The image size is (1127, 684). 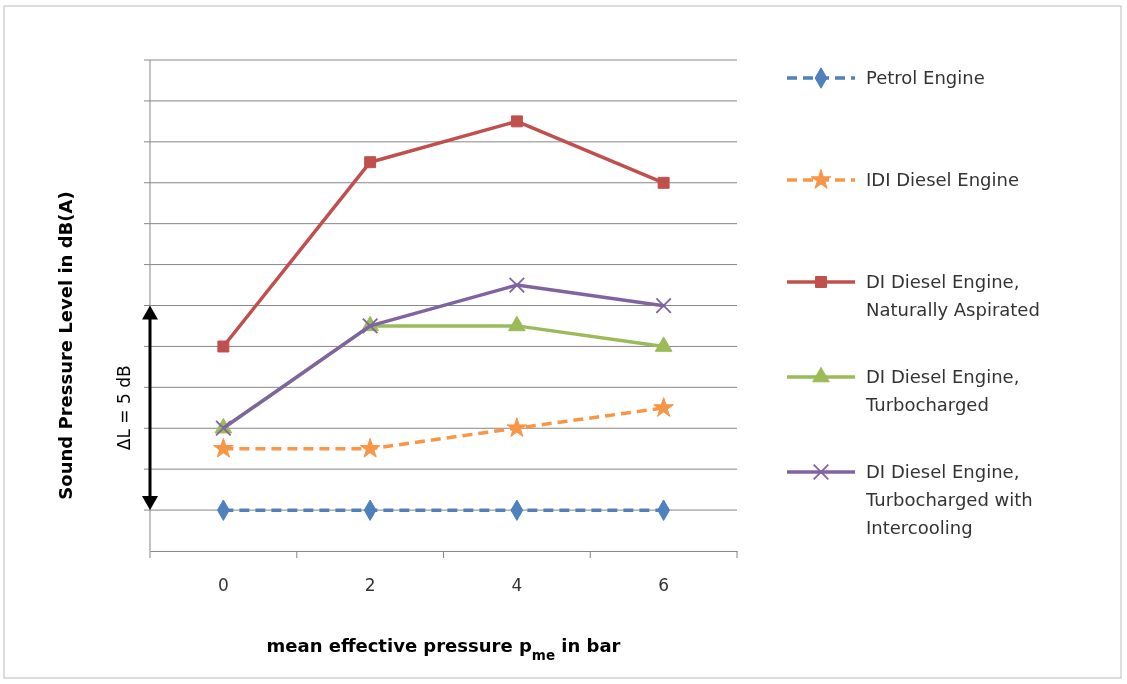 I want to click on x-tick-label: 6, so click(x=664, y=585).